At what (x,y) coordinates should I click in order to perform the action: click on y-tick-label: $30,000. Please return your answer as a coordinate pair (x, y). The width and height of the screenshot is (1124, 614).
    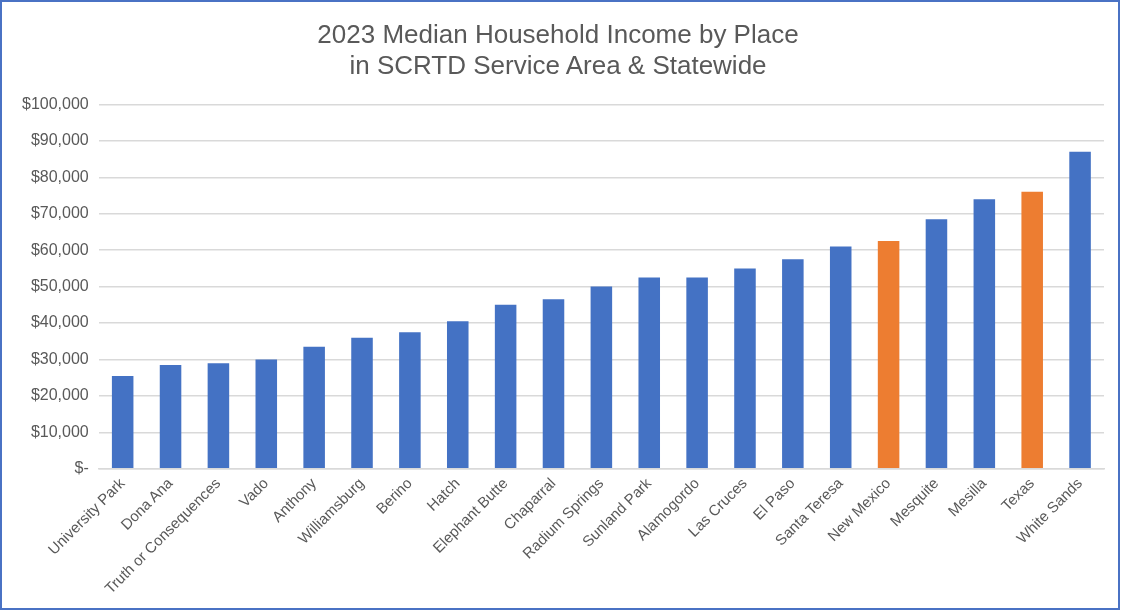
    Looking at the image, I should click on (59, 358).